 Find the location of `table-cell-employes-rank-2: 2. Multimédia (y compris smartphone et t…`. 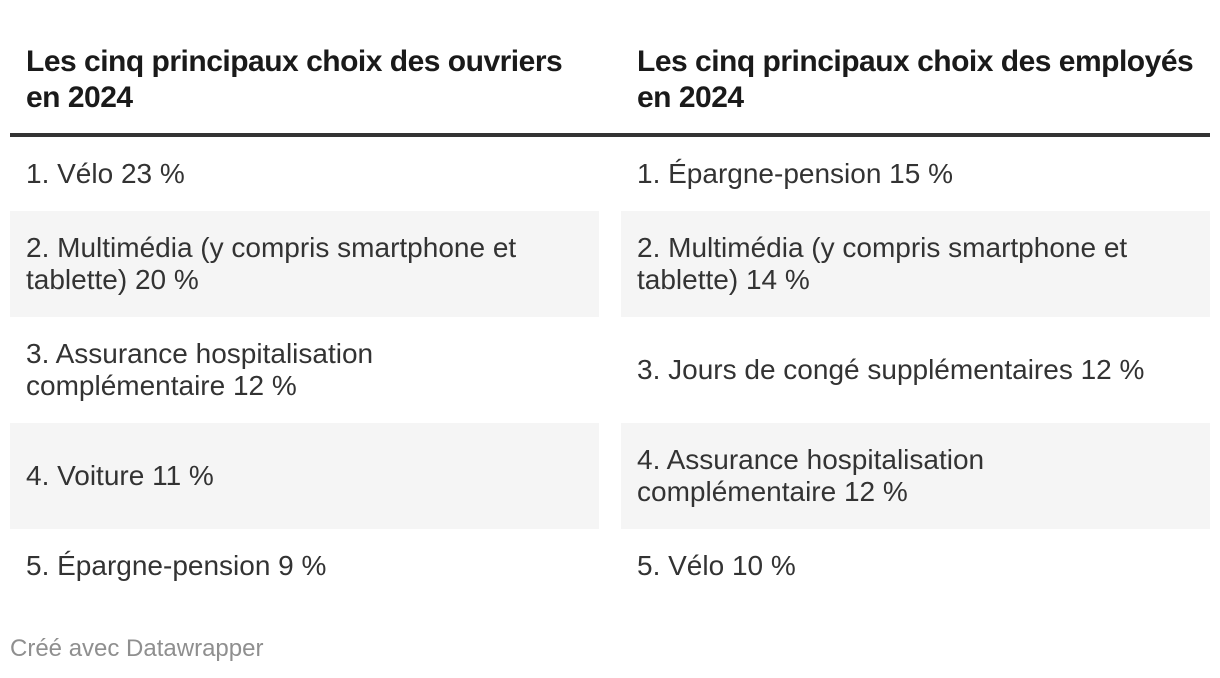

table-cell-employes-rank-2: 2. Multimédia (y compris smartphone et t… is located at coordinates (915, 264).